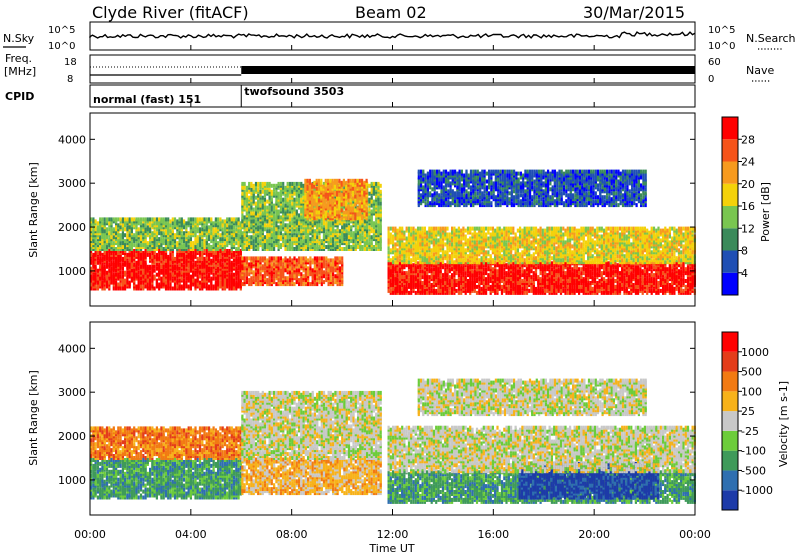 The height and width of the screenshot is (554, 800). Describe the element at coordinates (70, 79) in the screenshot. I see `freq-tick-low: 8` at that location.